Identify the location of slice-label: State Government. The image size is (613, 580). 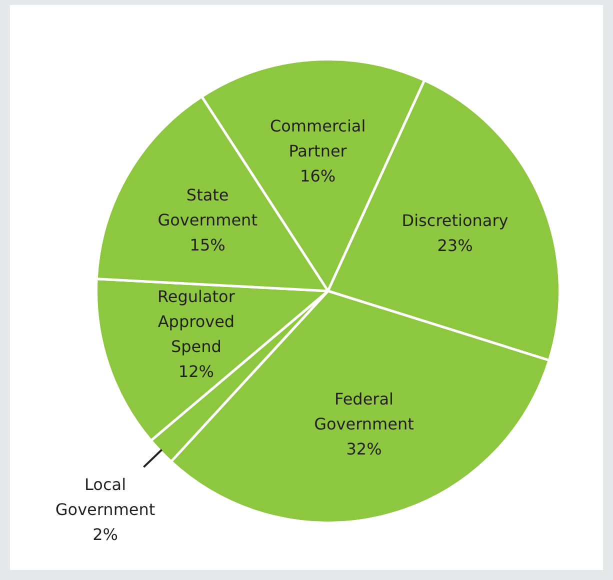
(208, 208).